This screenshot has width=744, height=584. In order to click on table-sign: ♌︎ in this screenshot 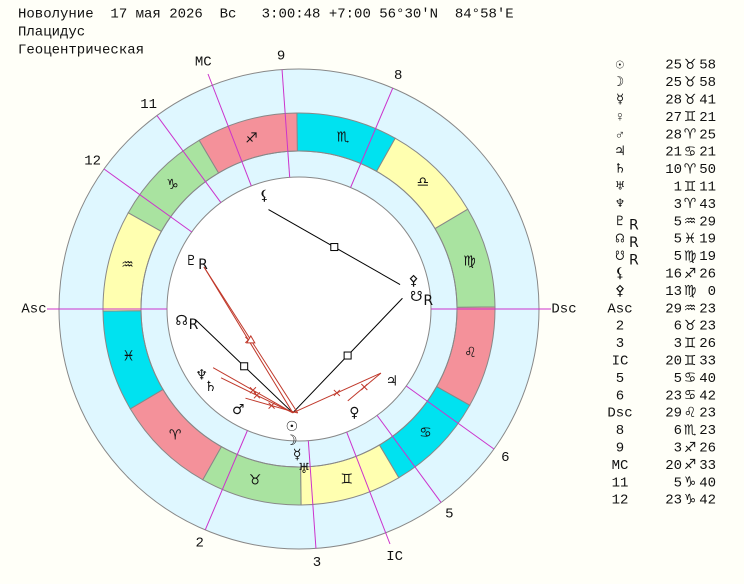, I will do `click(690, 413)`.